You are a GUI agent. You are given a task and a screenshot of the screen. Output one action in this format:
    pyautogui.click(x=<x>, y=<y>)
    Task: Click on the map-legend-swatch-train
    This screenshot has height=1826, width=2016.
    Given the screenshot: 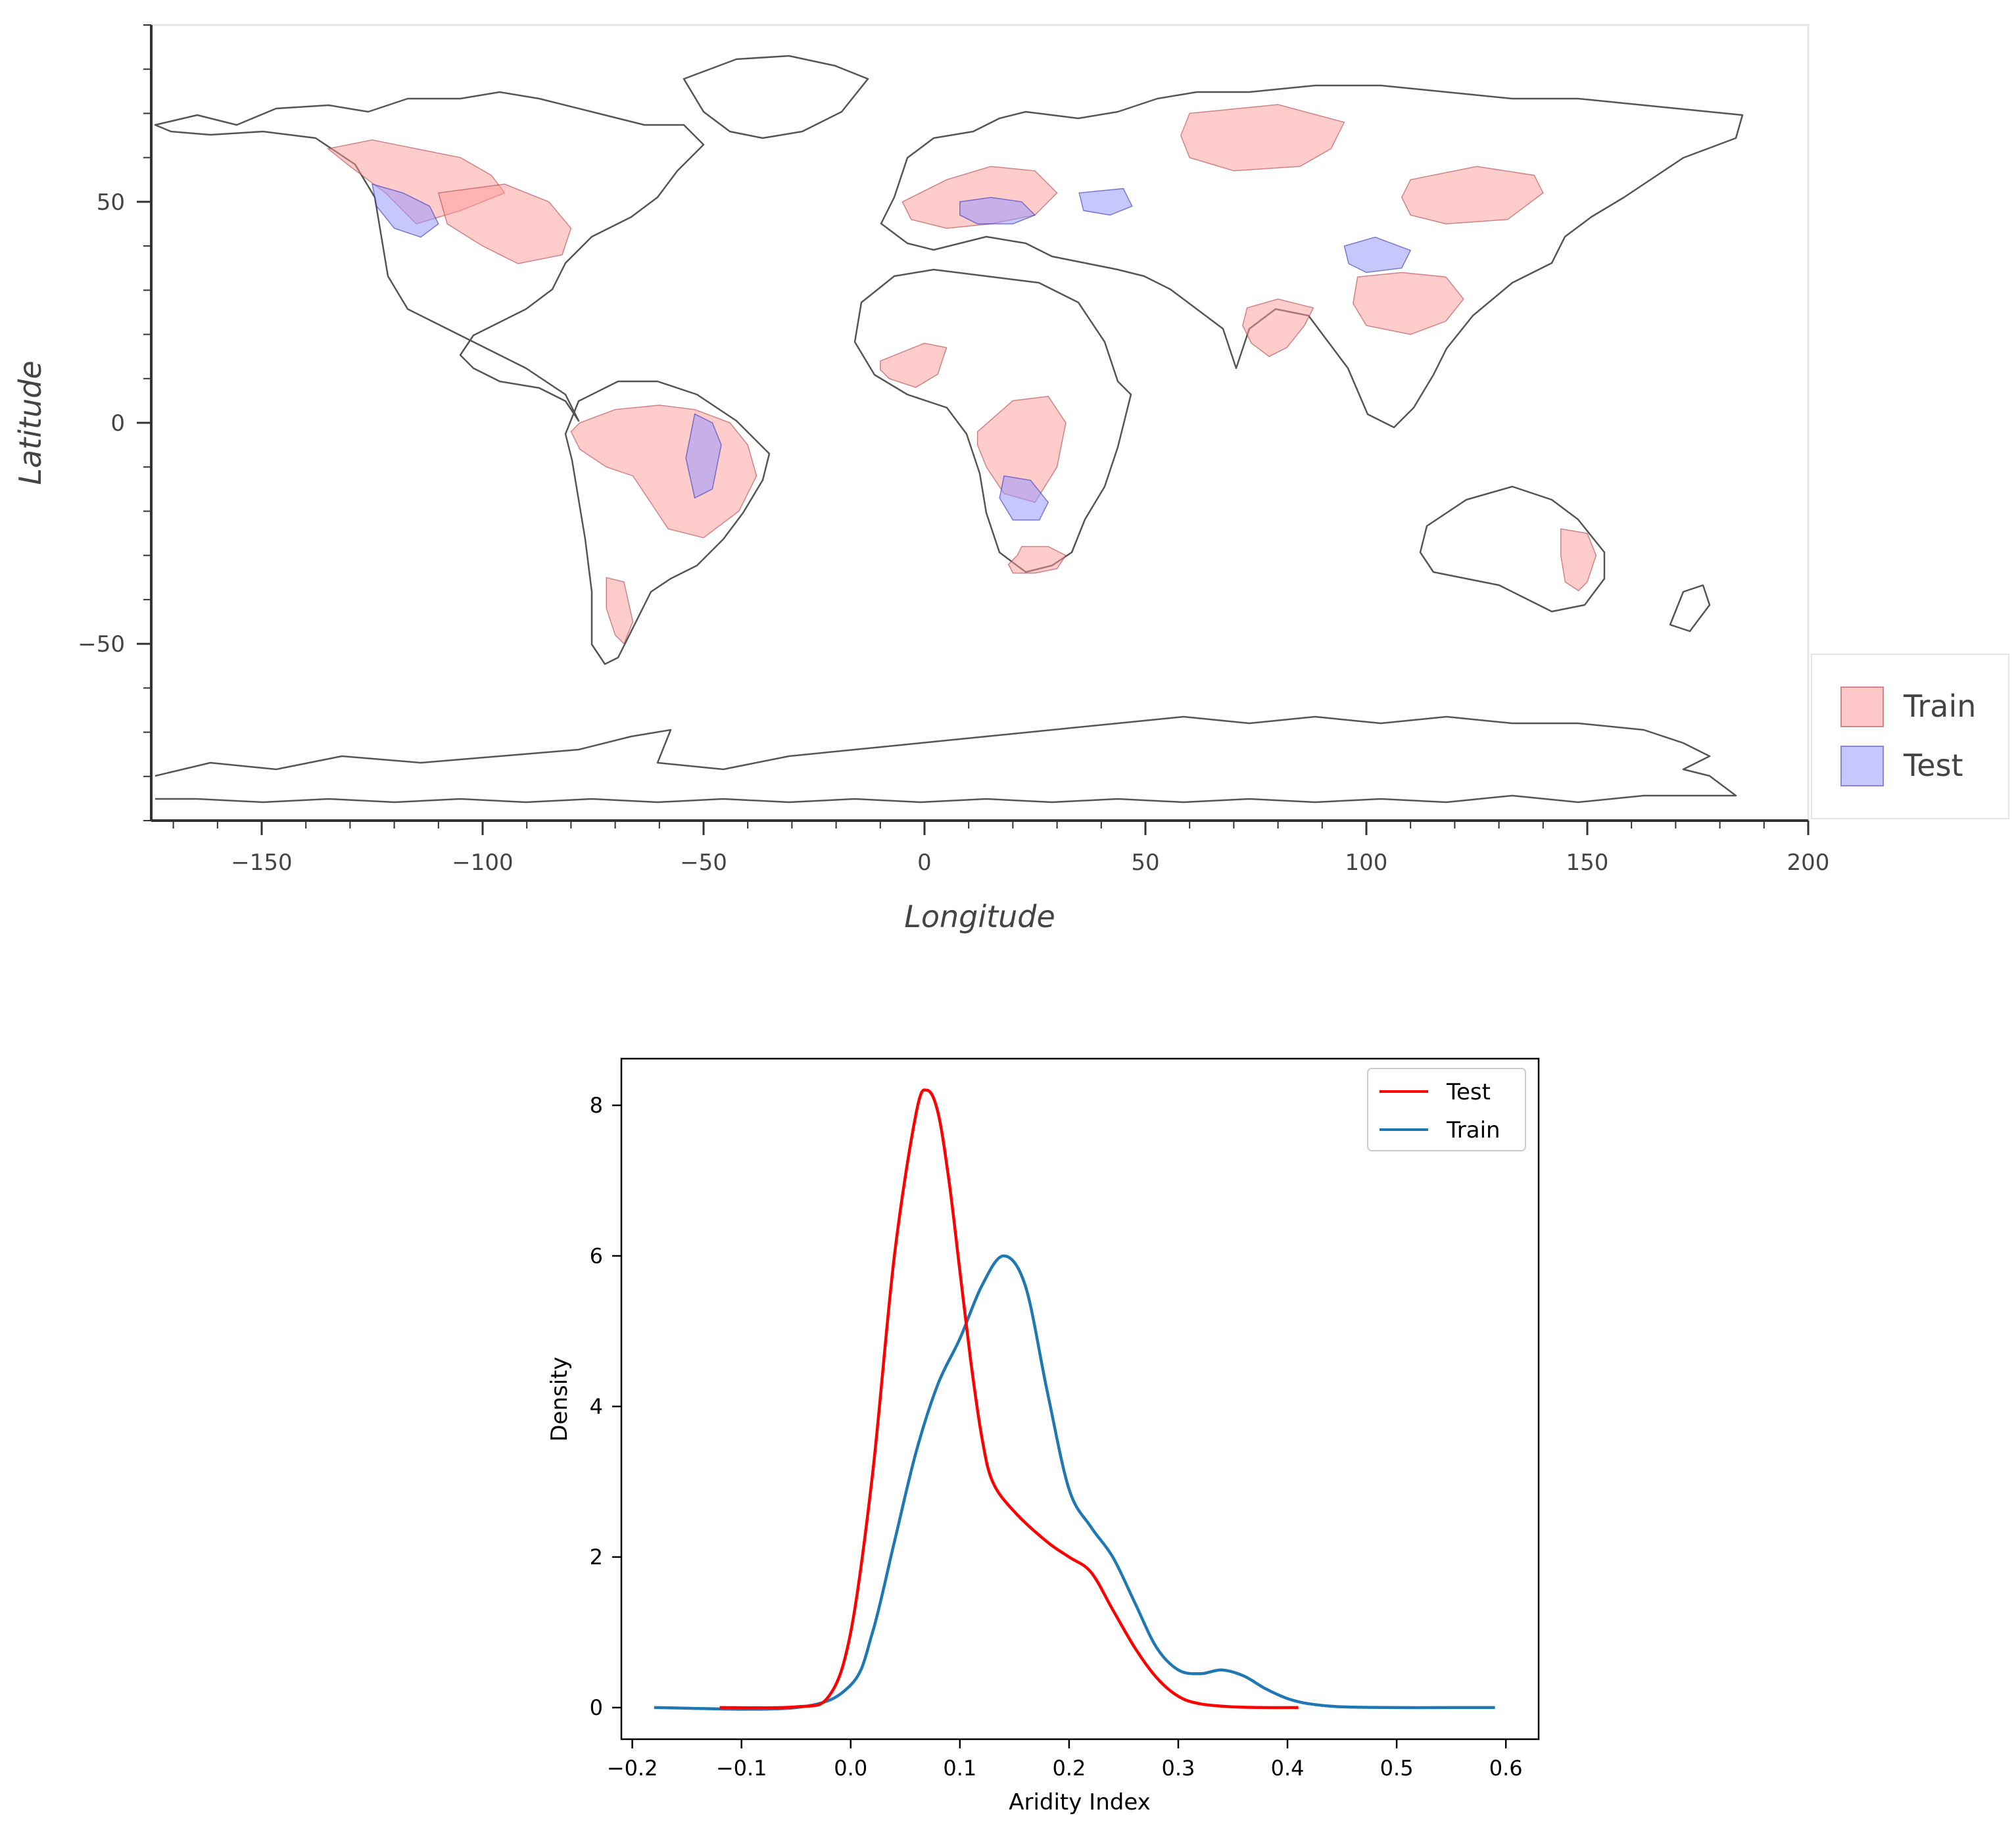 What is the action you would take?
    pyautogui.click(x=1862, y=706)
    